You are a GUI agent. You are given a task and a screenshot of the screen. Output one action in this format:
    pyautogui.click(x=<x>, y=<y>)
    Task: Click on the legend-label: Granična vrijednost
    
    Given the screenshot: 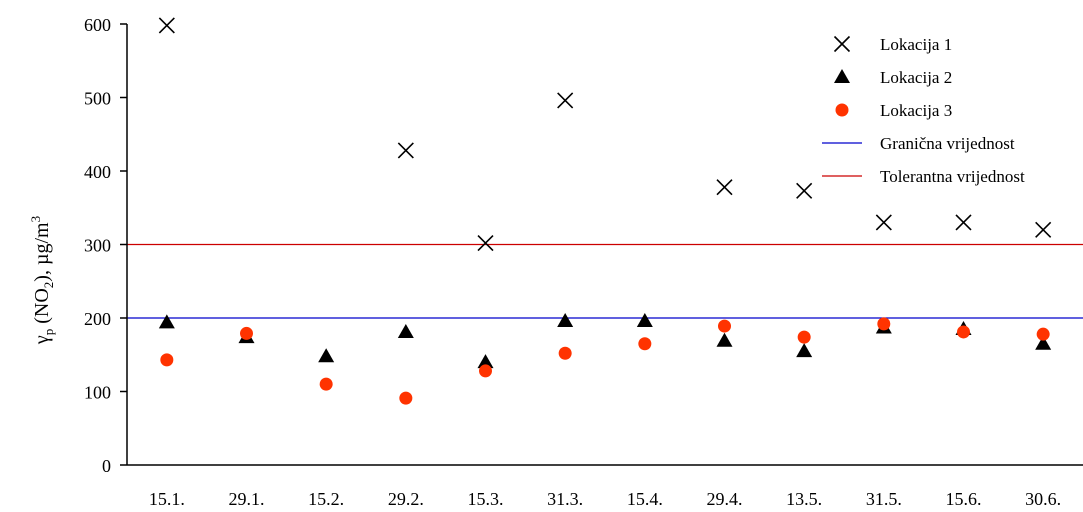 What is the action you would take?
    pyautogui.click(x=947, y=143)
    